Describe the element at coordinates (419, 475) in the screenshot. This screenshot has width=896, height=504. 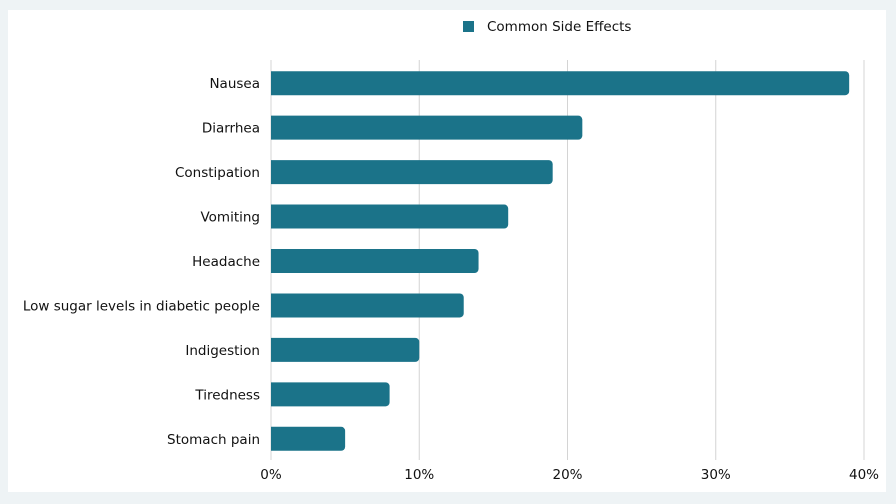
I see `x-tick-label: 10%` at that location.